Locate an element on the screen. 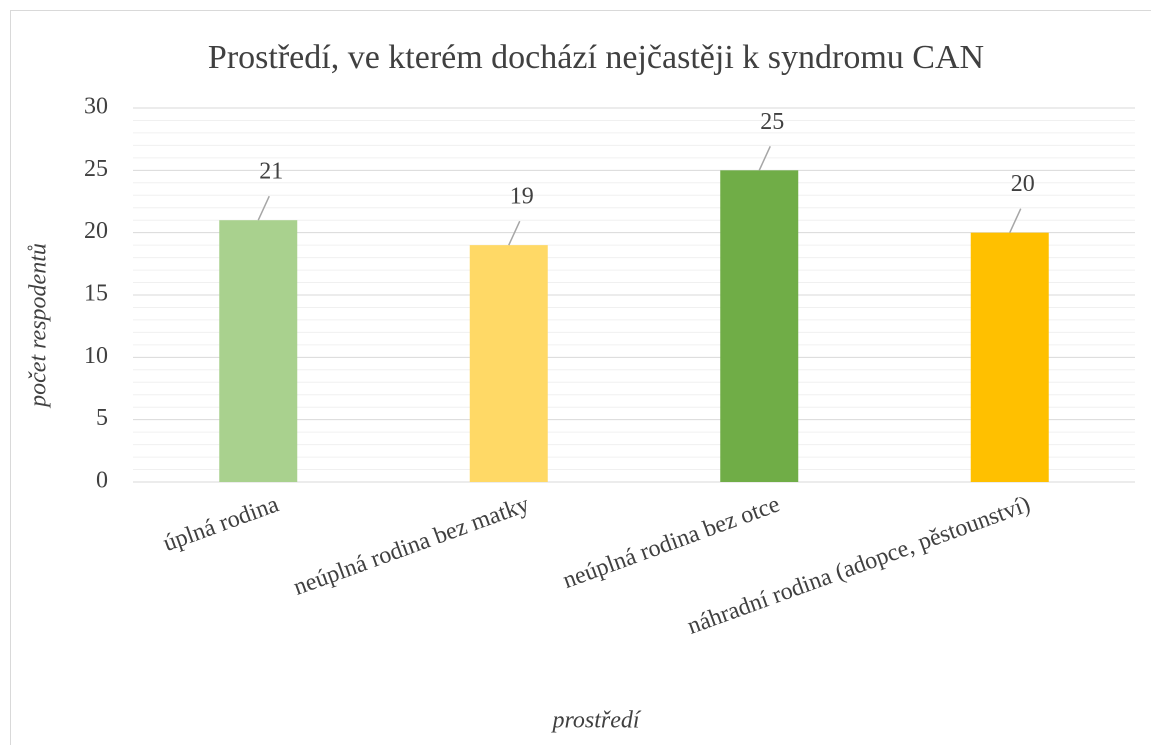 Image resolution: width=1151 pixels, height=745 pixels. data-label: 21 is located at coordinates (271, 172).